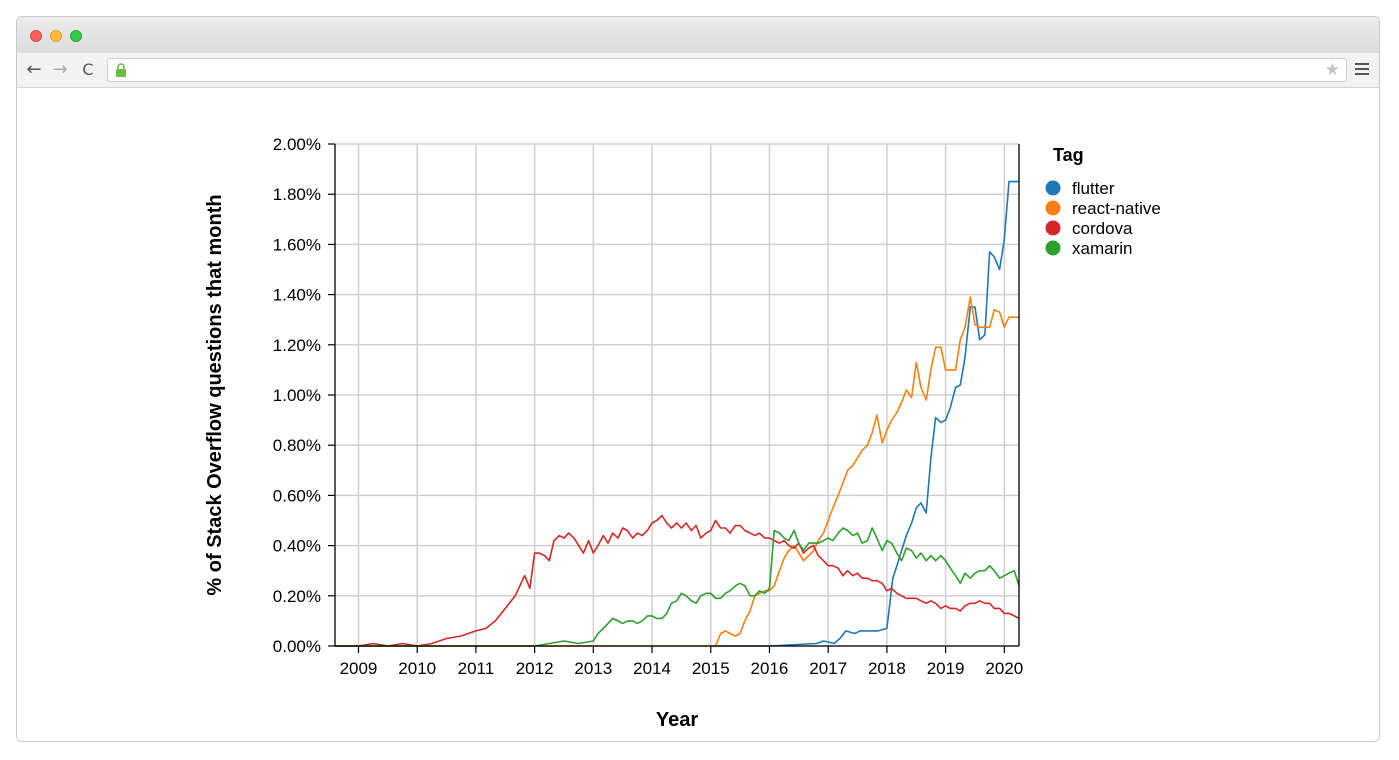  What do you see at coordinates (297, 144) in the screenshot?
I see `y-tick-label: 2.00%` at bounding box center [297, 144].